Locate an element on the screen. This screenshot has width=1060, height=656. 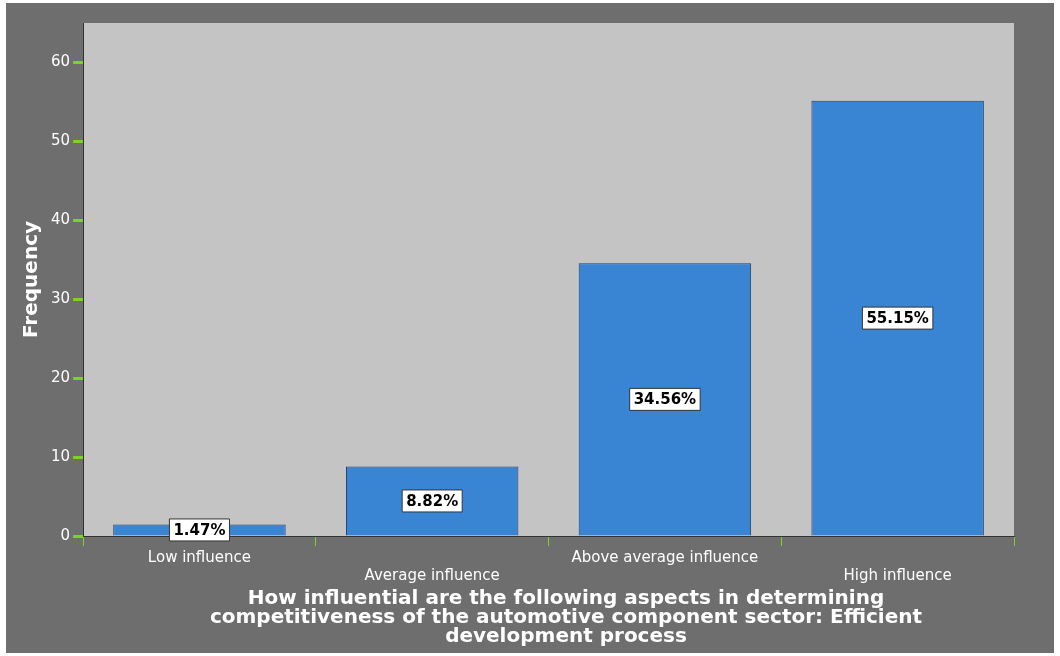
y-tick-label: 40 is located at coordinates (60, 219).